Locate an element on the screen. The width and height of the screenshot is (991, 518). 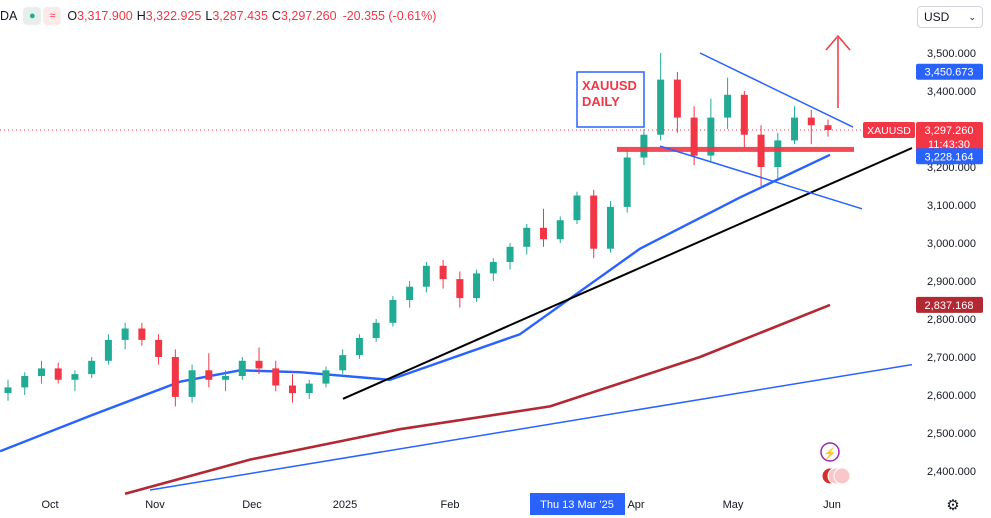
crosshair-date-label: Thu 13 Mar '25 is located at coordinates (577, 505).